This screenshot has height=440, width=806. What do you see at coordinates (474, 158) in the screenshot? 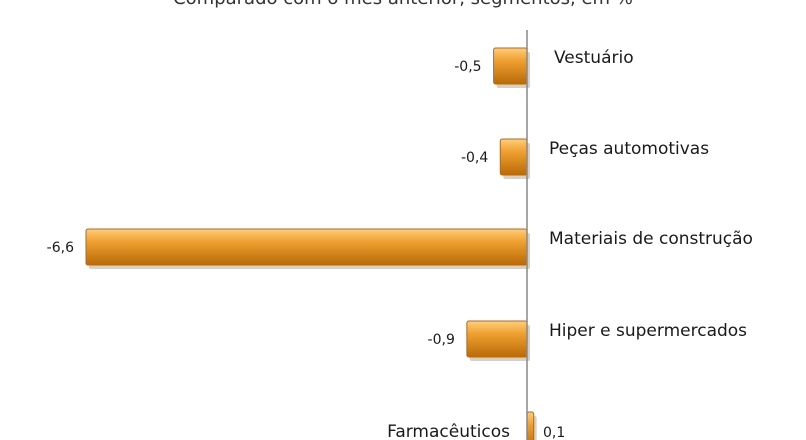
I see `value-label: -0,4` at bounding box center [474, 158].